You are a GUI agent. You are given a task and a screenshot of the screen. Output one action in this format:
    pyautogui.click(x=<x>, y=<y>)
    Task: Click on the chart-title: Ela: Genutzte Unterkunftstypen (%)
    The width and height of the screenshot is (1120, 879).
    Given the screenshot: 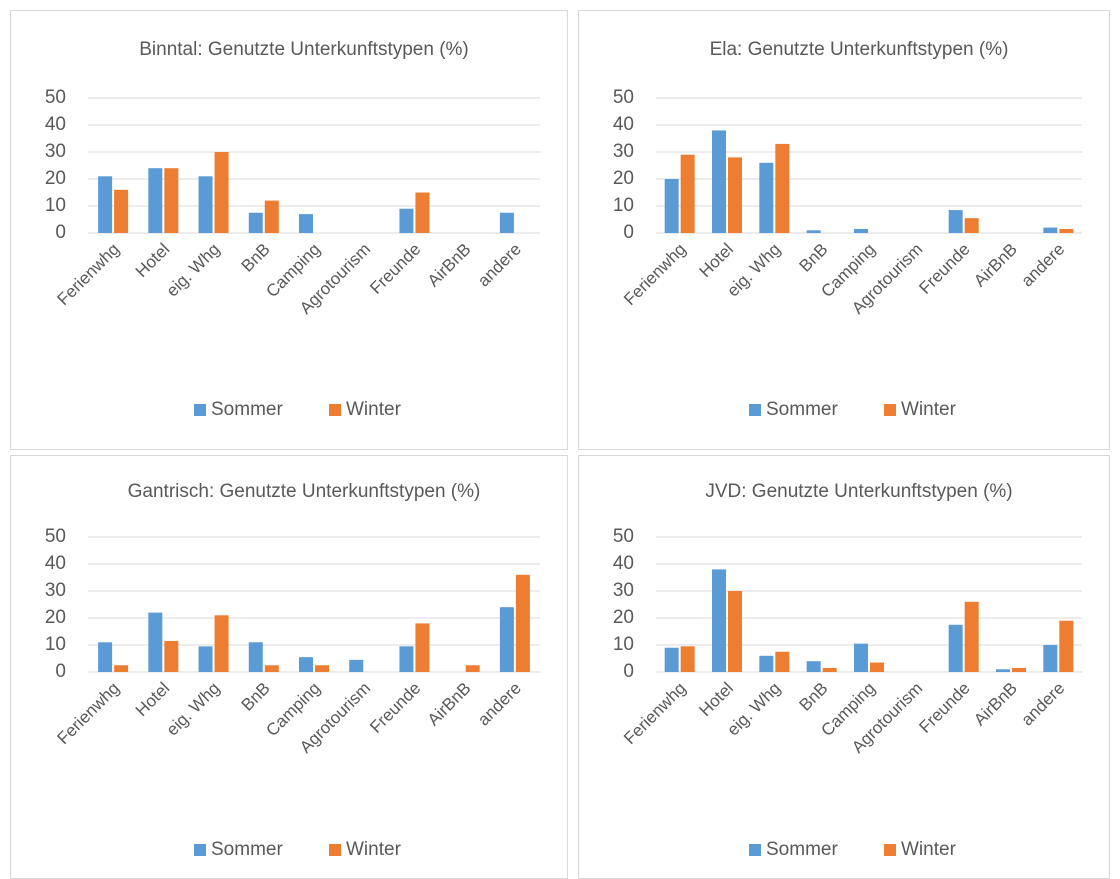 What is the action you would take?
    pyautogui.click(x=859, y=49)
    